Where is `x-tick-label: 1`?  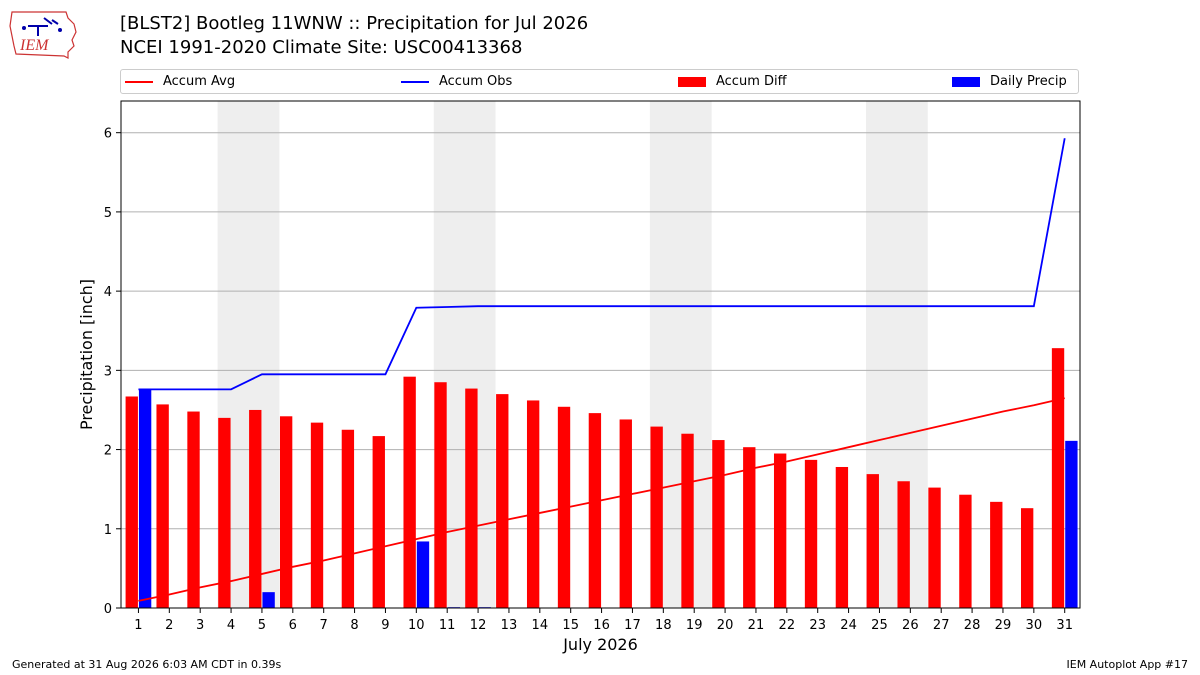 x-tick-label: 1 is located at coordinates (138, 625).